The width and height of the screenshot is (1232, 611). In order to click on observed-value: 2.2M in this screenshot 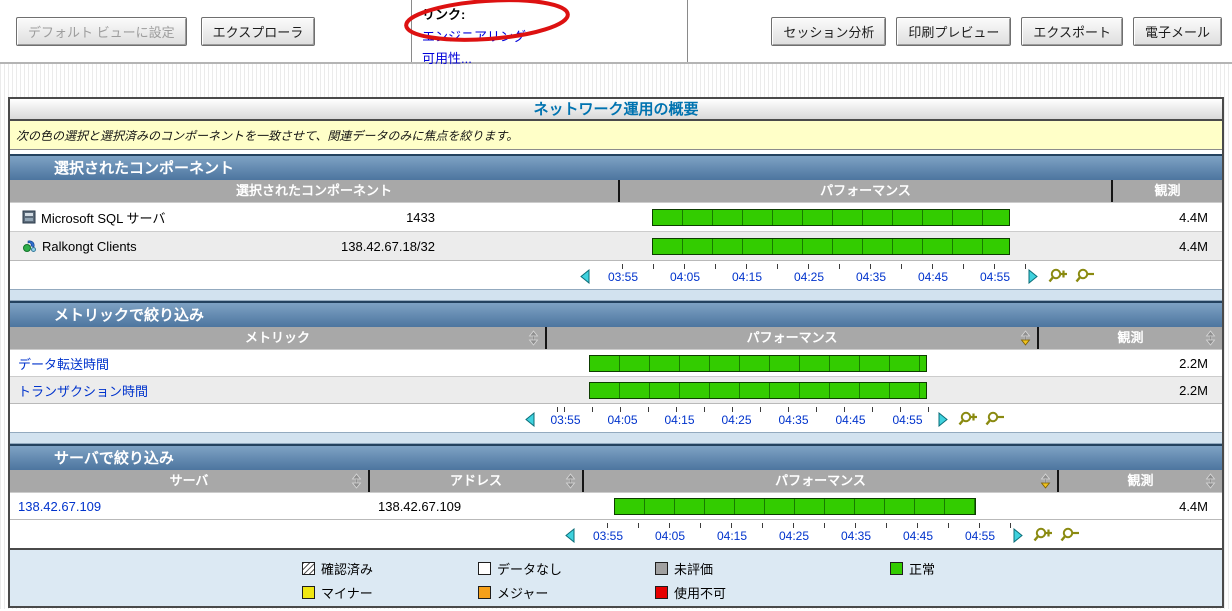, I will do `click(1193, 363)`.